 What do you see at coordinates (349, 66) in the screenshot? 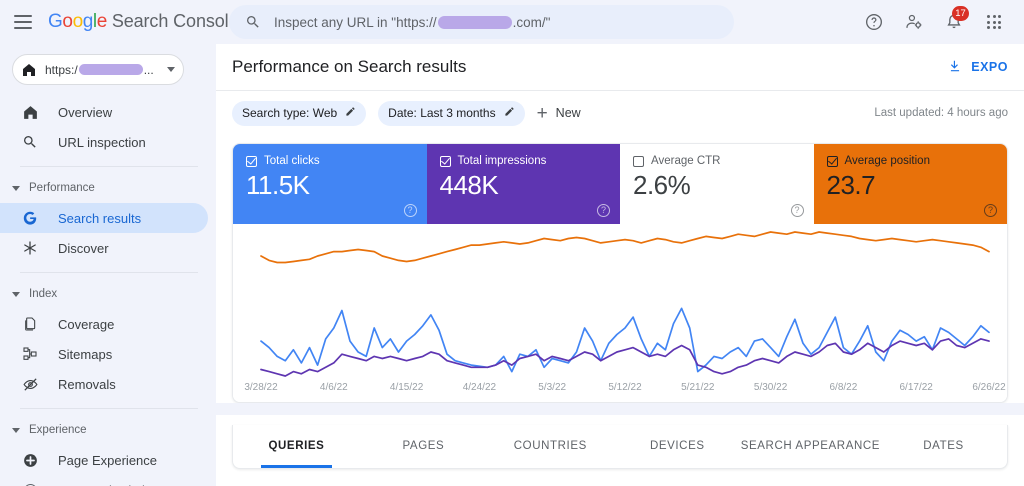
I see `page-title: Performance on Search results` at bounding box center [349, 66].